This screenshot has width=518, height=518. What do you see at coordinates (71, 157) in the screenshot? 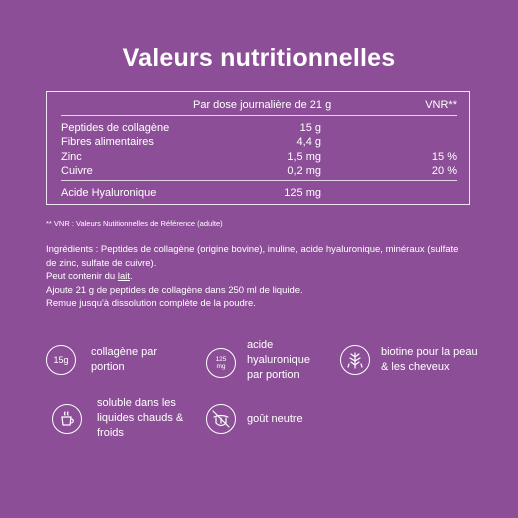
I see `nutrient-name: Zinc` at bounding box center [71, 157].